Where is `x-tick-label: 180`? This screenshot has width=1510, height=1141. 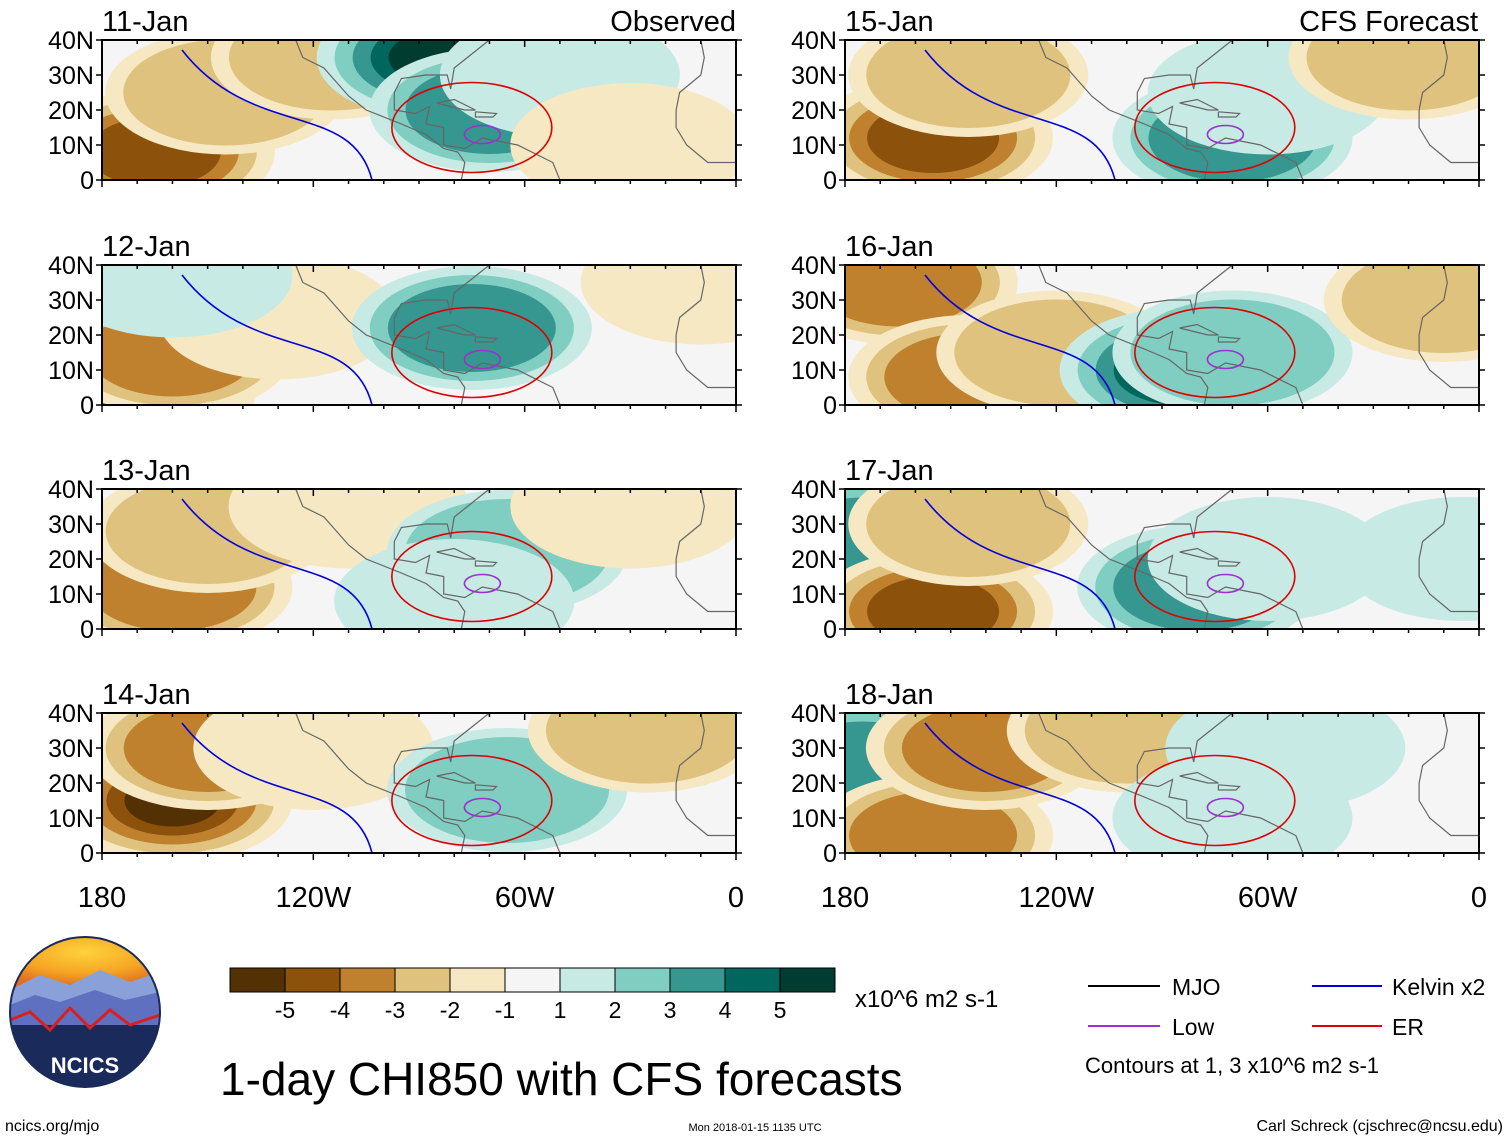 x-tick-label: 180 is located at coordinates (102, 898).